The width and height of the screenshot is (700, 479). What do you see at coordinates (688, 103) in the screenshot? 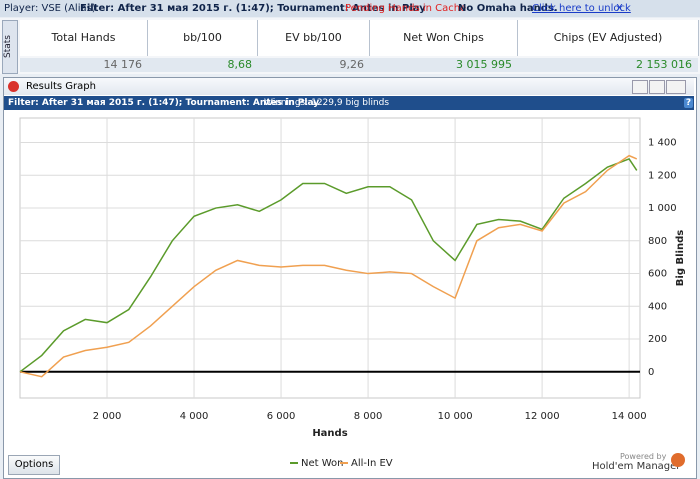
I see `help: ?` at bounding box center [688, 103].